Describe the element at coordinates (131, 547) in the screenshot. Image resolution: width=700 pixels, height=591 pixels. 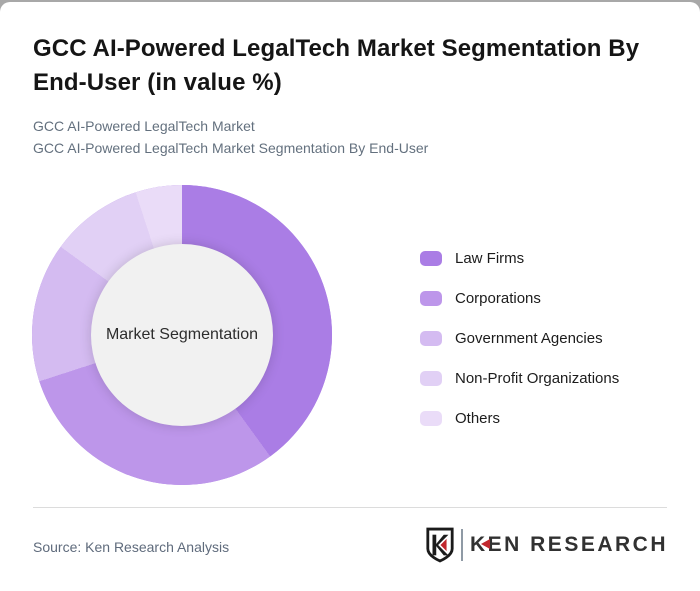
I see `source-note: Source: Ken Research Analysis` at that location.